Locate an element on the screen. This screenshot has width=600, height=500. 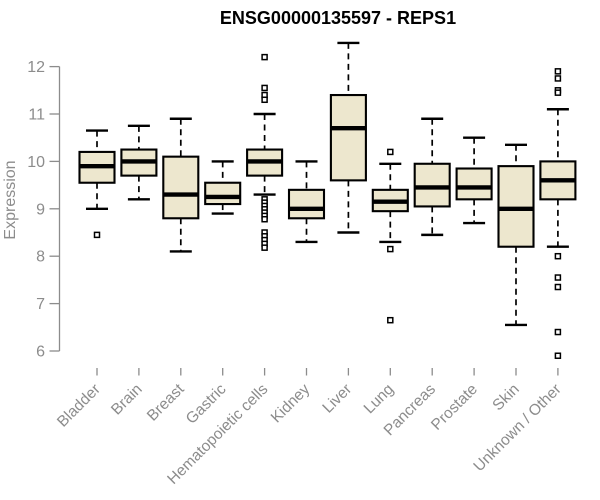
y-tick-label: 11 is located at coordinates (36, 115).